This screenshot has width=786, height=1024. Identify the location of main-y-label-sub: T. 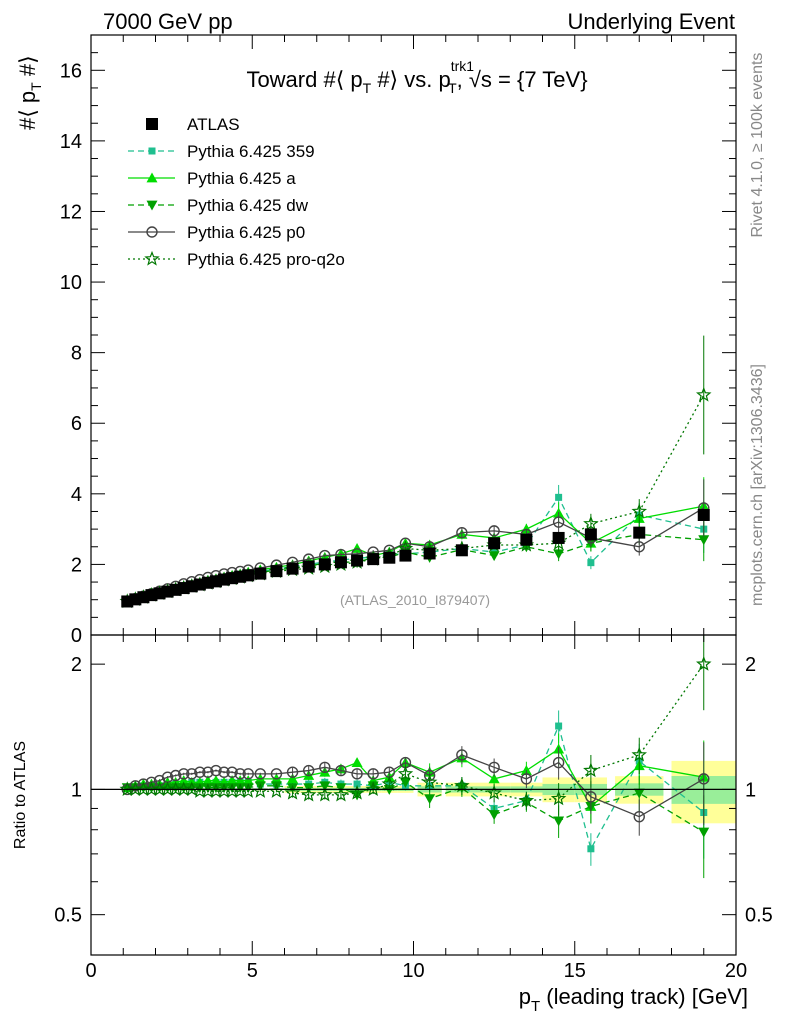
(36, 86).